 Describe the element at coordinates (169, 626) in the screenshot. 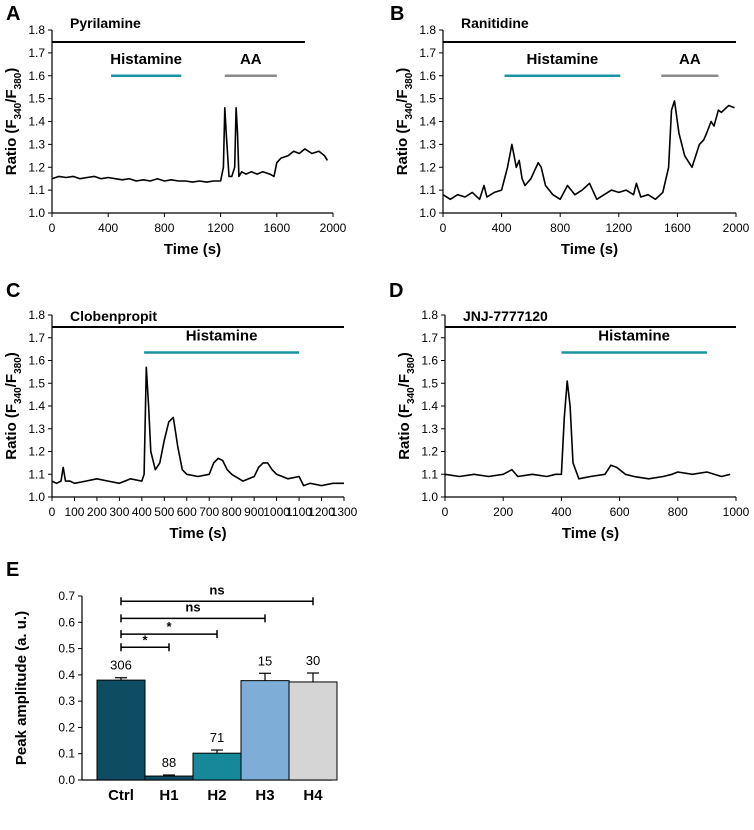

I see `significance-label: *` at that location.